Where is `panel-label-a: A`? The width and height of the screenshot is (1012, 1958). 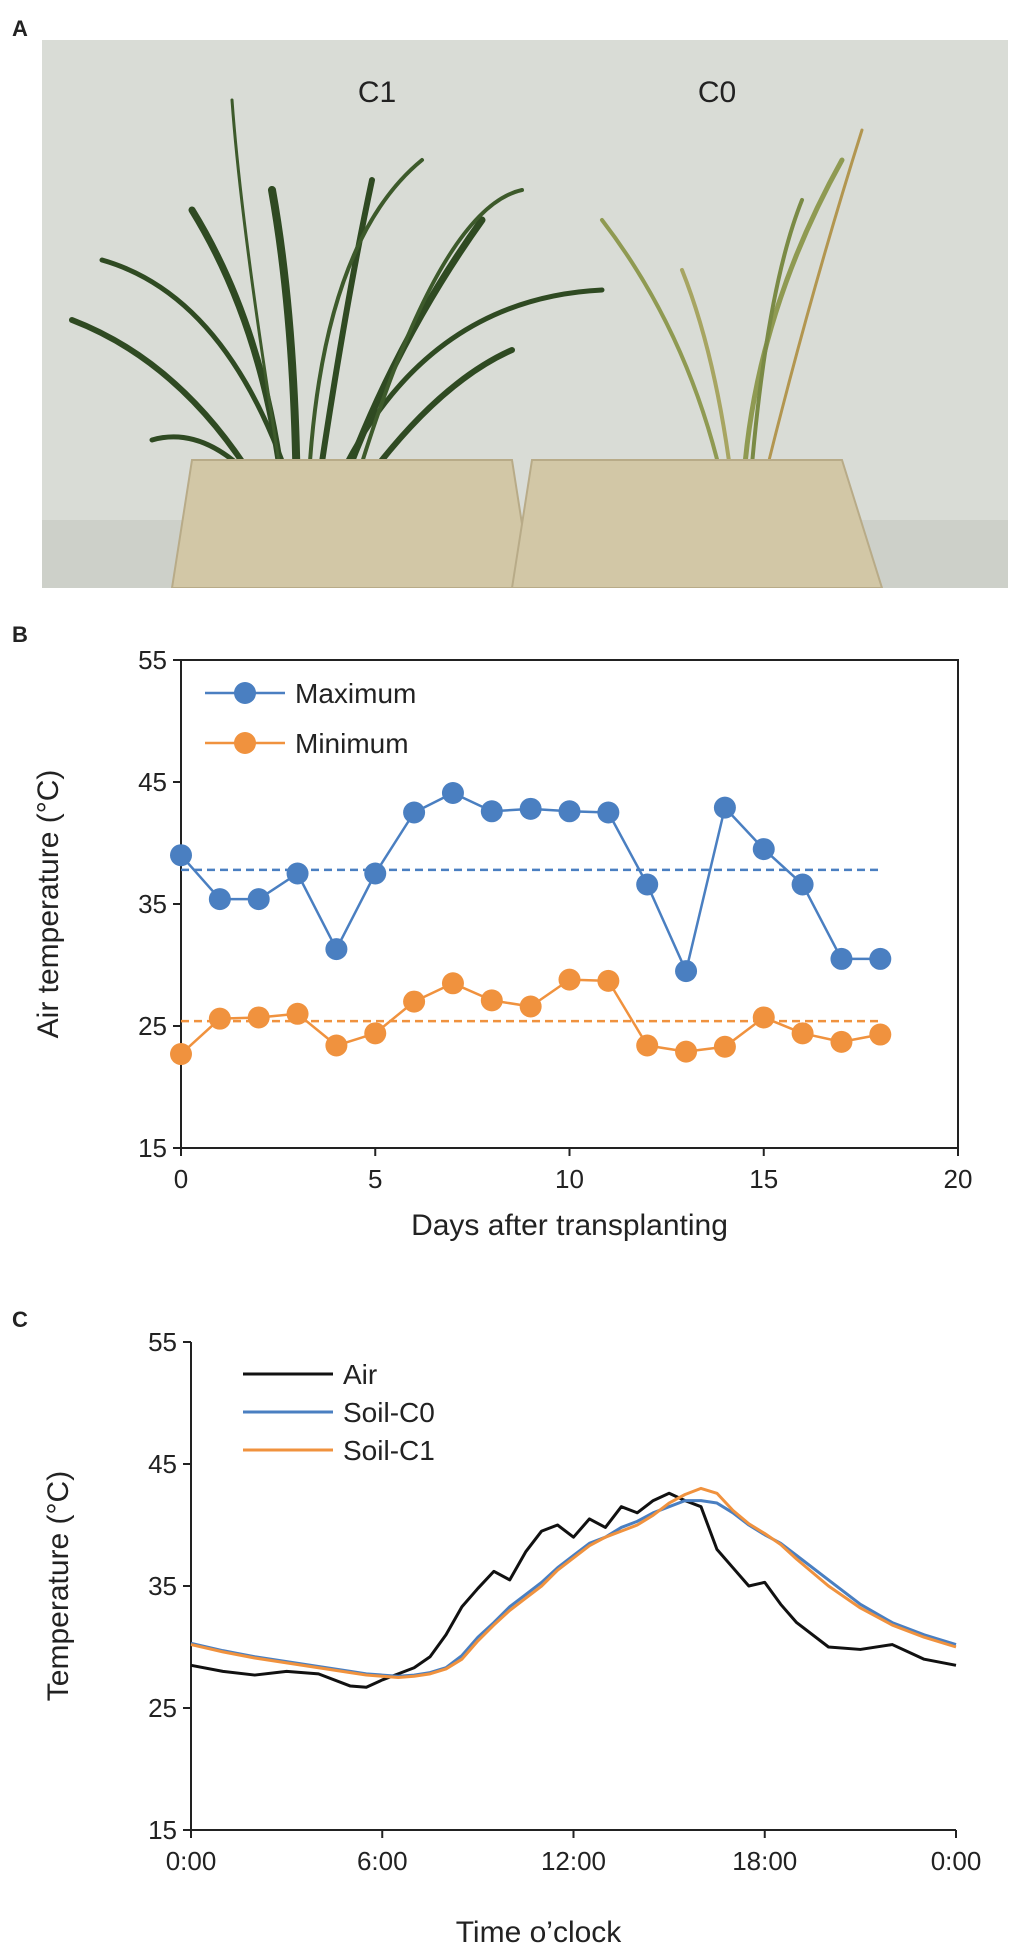
panel-label-a: A is located at coordinates (20, 28).